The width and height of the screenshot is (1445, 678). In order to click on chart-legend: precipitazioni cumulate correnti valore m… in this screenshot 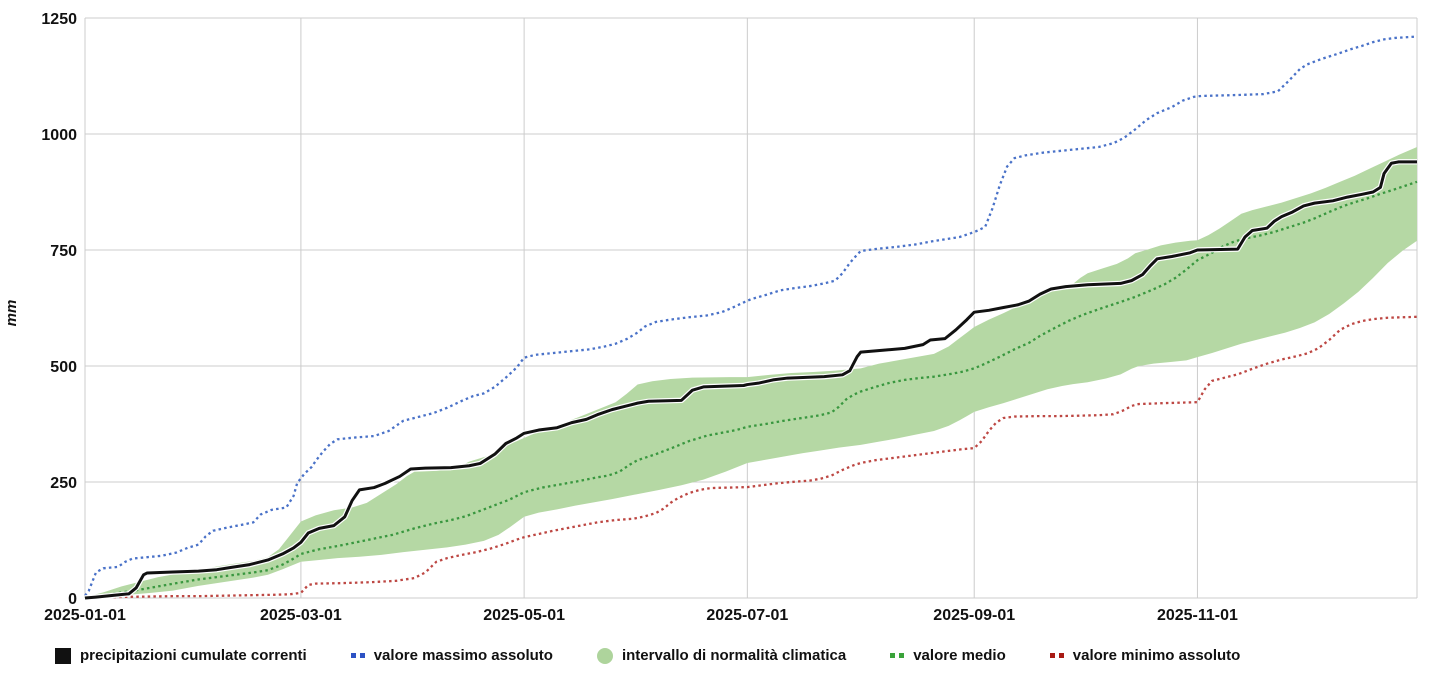, I will do `click(722, 655)`.